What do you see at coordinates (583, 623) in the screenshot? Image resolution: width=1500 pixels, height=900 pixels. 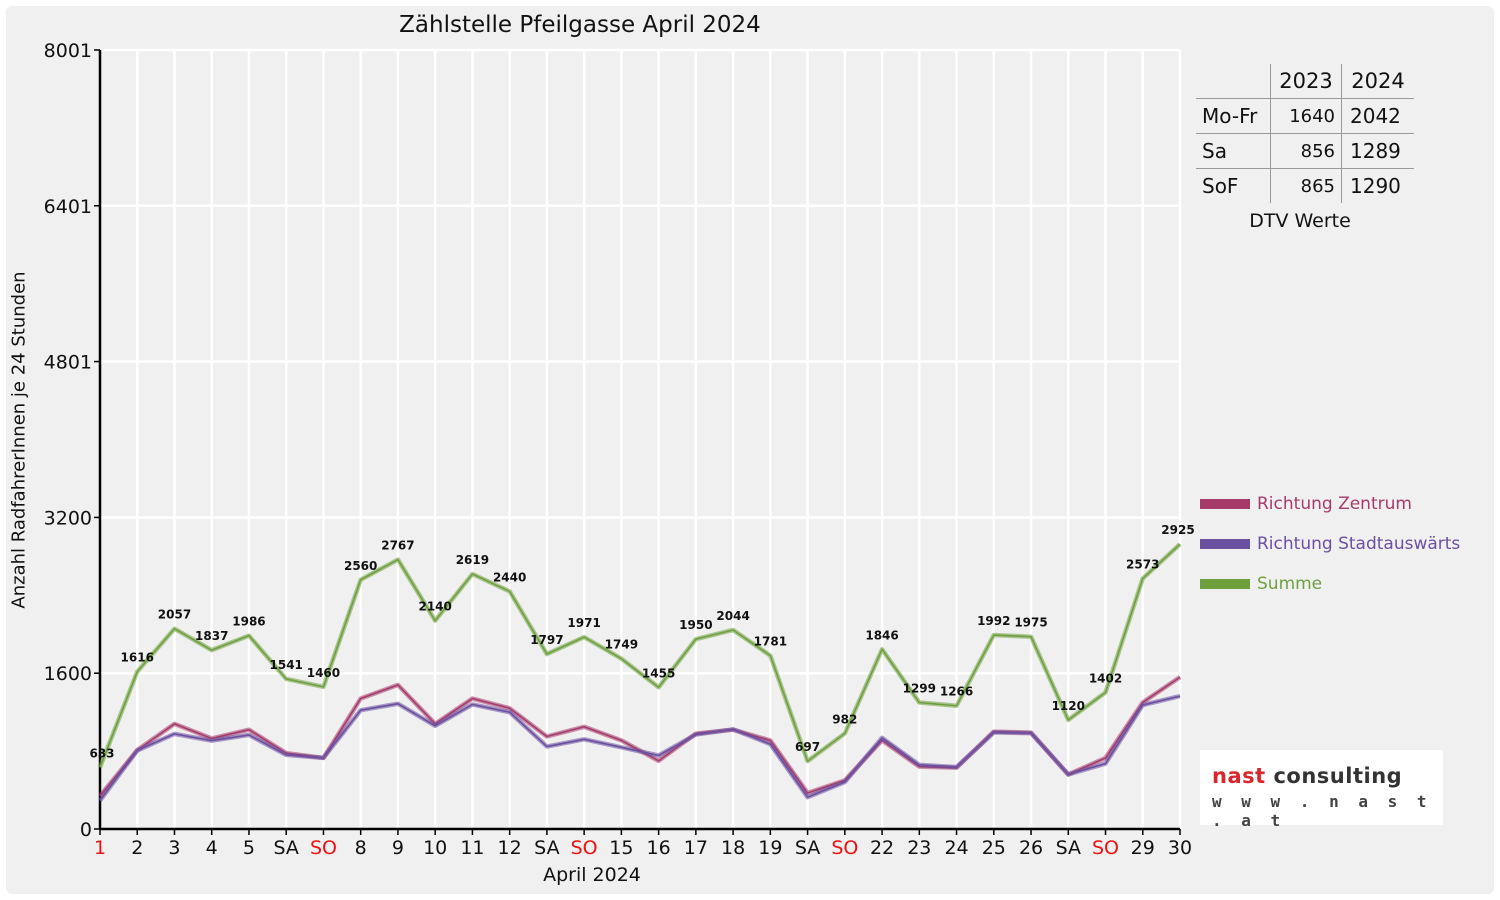 I see `data-label: 1971` at bounding box center [583, 623].